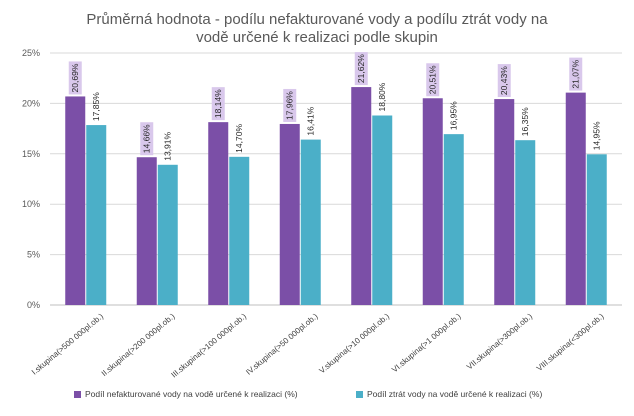  I want to click on x-tick-label: VIII.skupina(<300pl.ob.), so click(570, 342).